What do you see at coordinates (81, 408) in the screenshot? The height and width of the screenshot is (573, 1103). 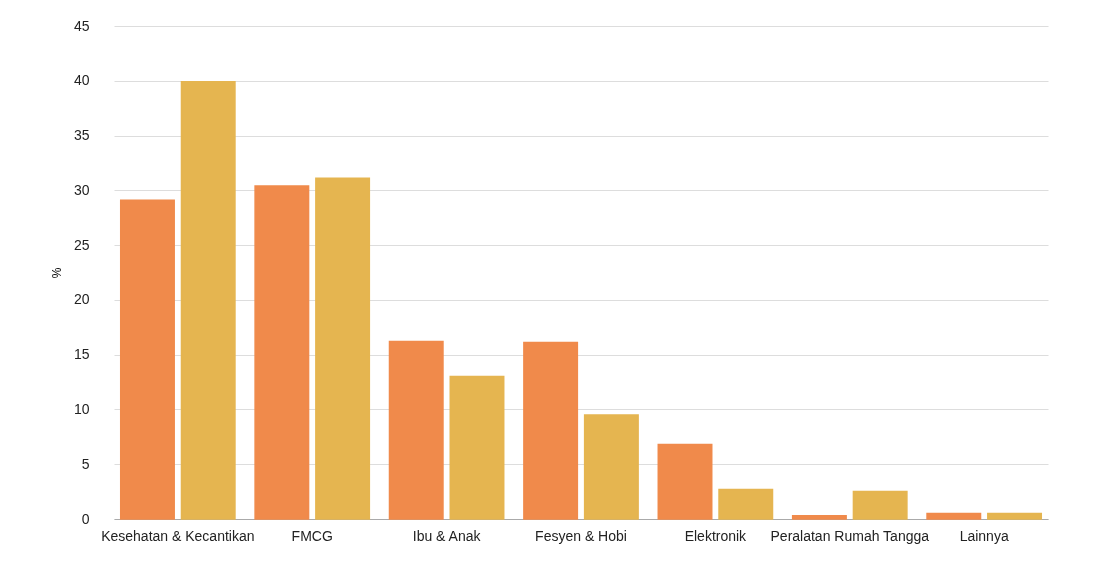 I see `y-tick-label: 10` at bounding box center [81, 408].